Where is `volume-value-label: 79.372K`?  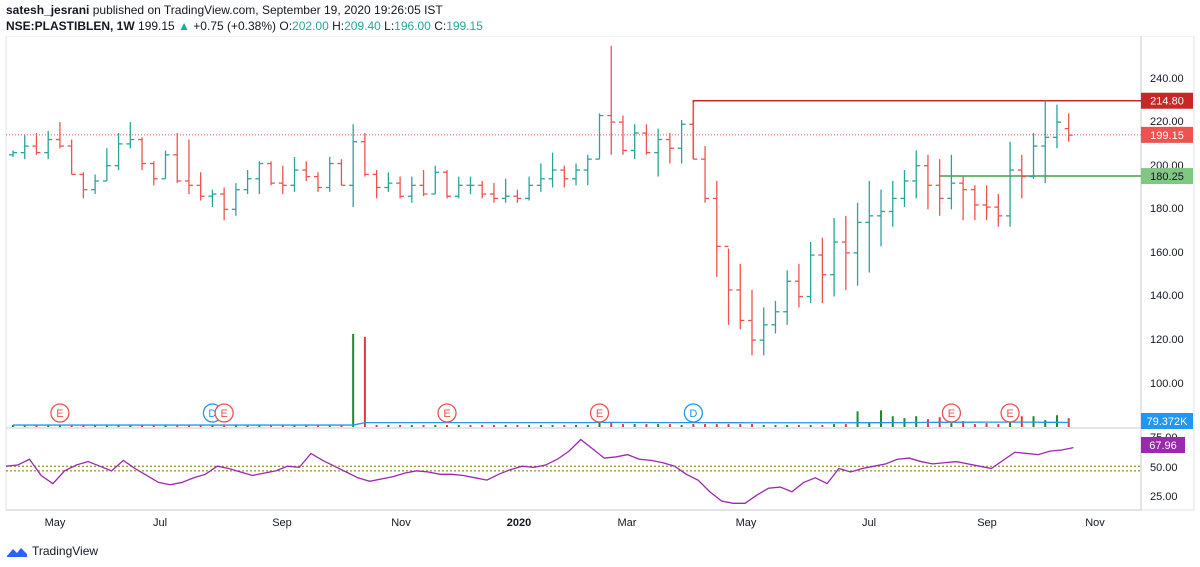 volume-value-label: 79.372K is located at coordinates (1167, 421).